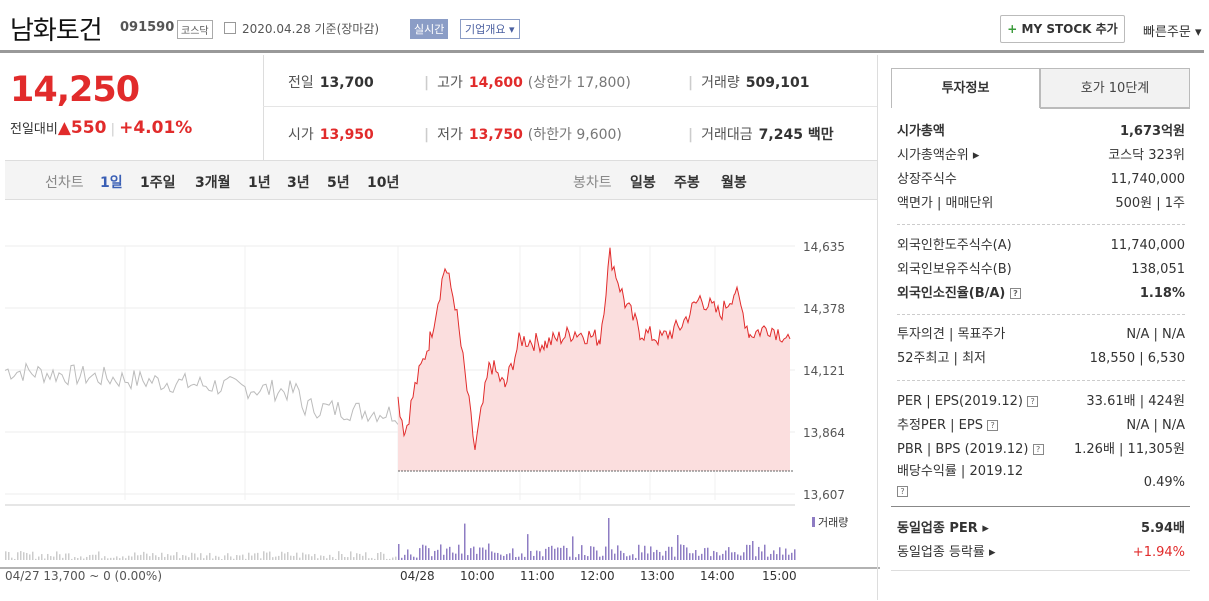 This screenshot has height=601, width=1209. What do you see at coordinates (965, 88) in the screenshot?
I see `tab-invest-info: 투자정보` at bounding box center [965, 88].